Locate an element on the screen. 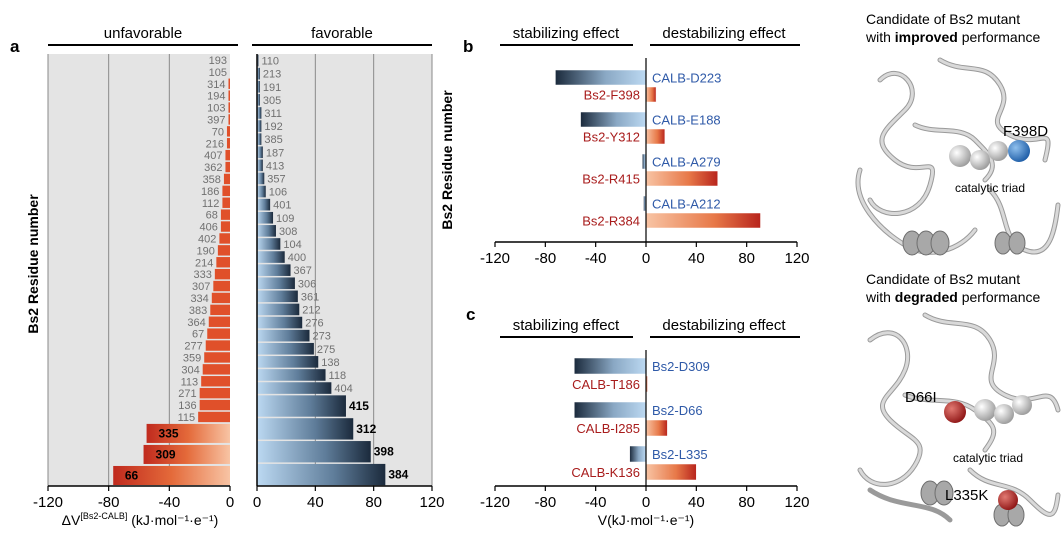 The width and height of the screenshot is (1063, 535). tick-label-residue-404: 404 is located at coordinates (343, 389).